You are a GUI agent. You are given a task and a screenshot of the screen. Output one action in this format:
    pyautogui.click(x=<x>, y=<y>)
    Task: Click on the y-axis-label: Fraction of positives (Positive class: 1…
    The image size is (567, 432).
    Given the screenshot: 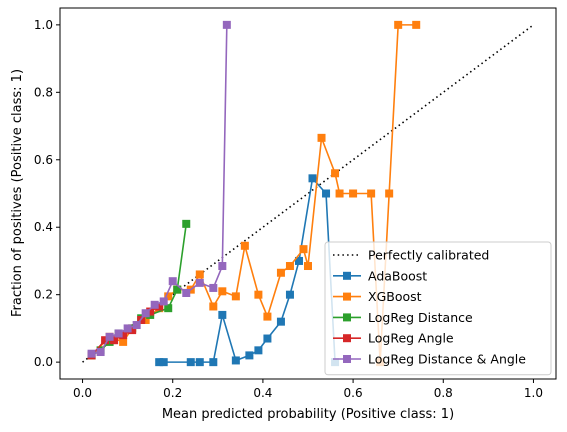 What is the action you would take?
    pyautogui.click(x=17, y=193)
    